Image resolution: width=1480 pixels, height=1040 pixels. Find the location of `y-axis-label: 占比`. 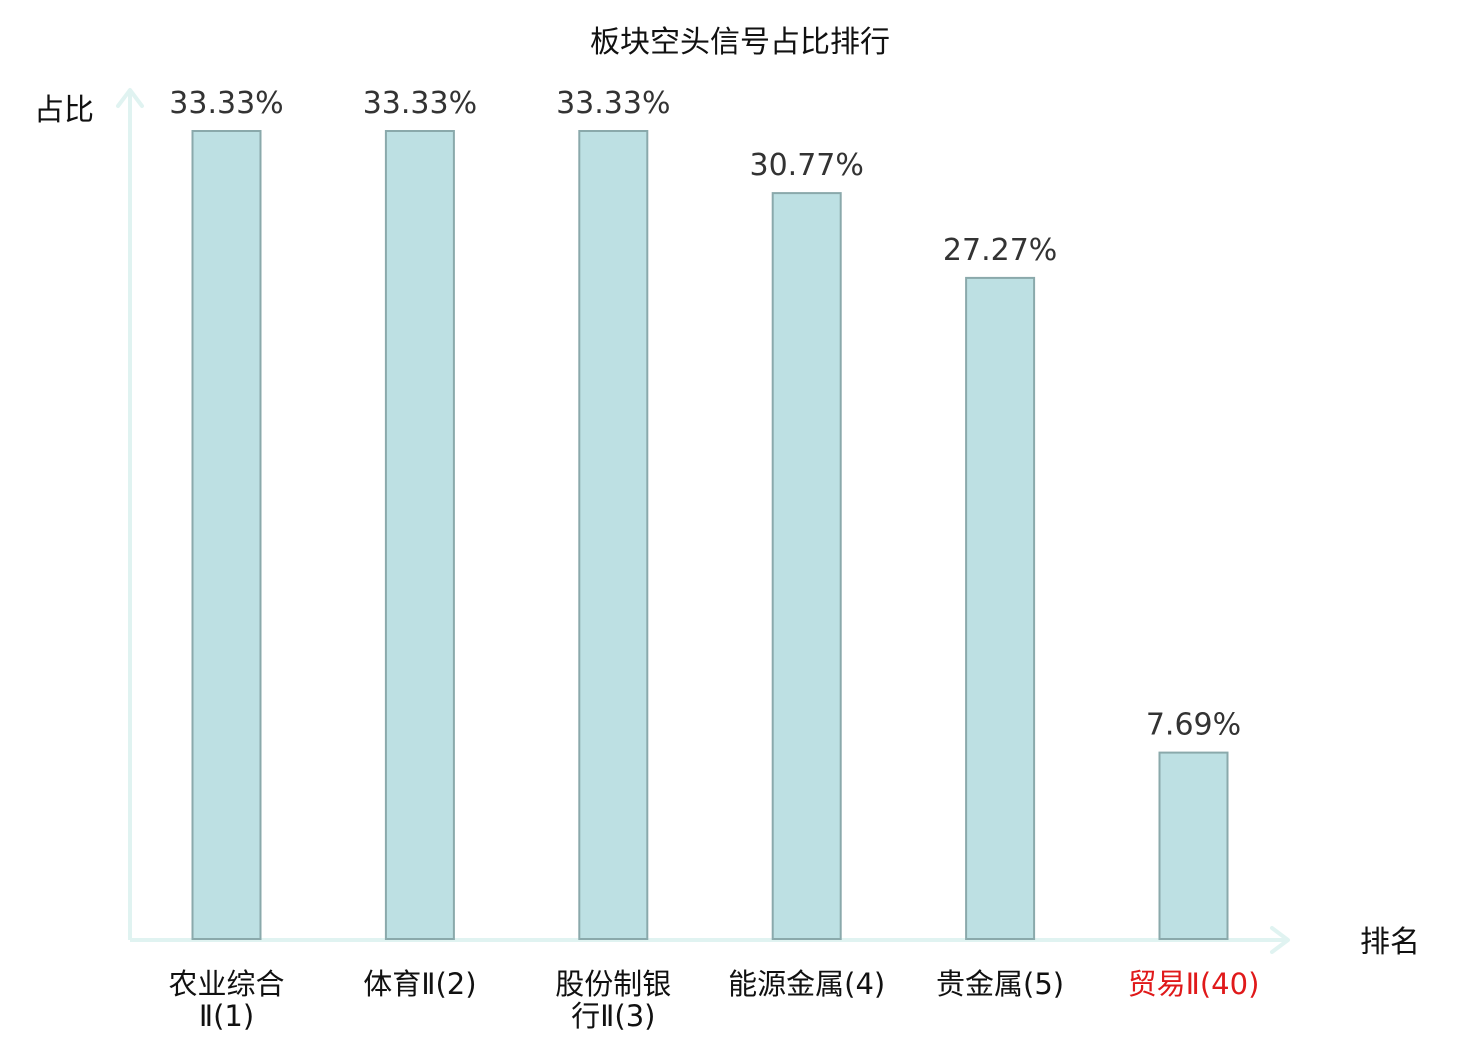

y-axis-label: 占比 is located at coordinates (64, 110).